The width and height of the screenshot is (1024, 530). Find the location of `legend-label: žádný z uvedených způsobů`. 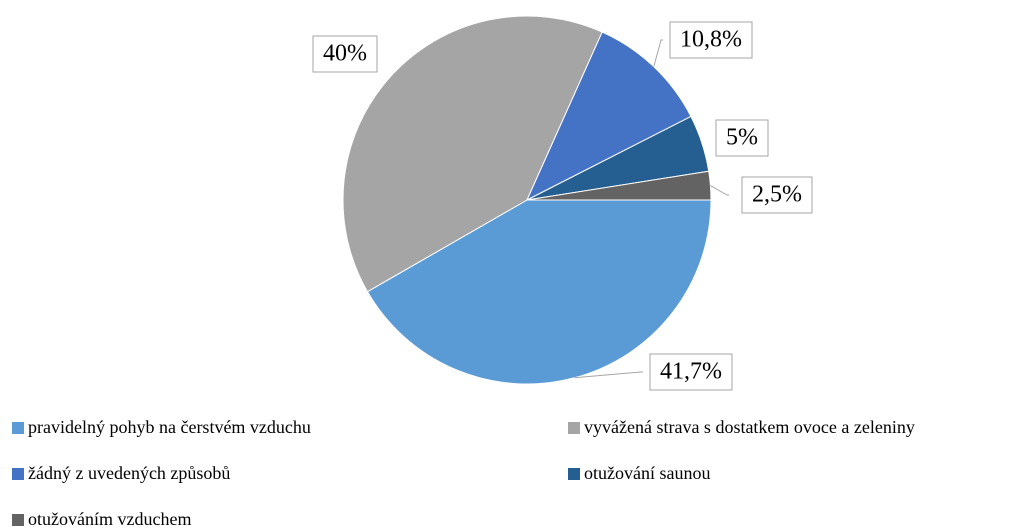

legend-label: žádný z uvedených způsobů is located at coordinates (129, 473).